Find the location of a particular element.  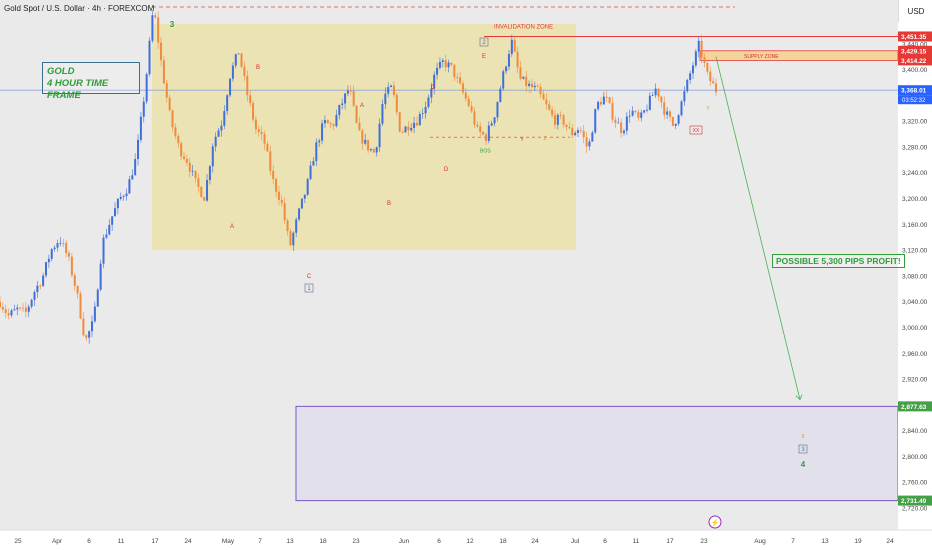

x-tick-label: 24 is located at coordinates (890, 541).